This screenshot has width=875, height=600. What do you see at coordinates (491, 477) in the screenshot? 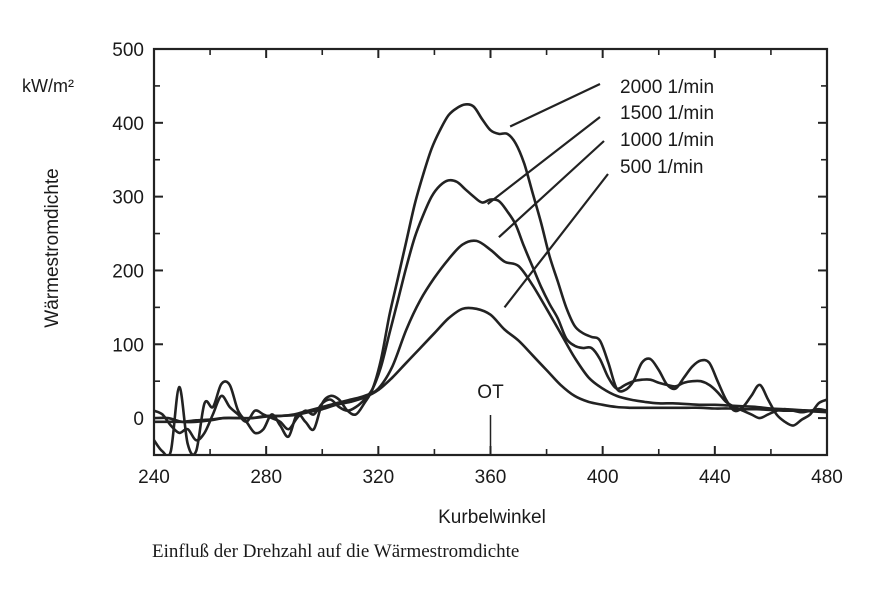
I see `x-tick-label: 360` at bounding box center [491, 477].